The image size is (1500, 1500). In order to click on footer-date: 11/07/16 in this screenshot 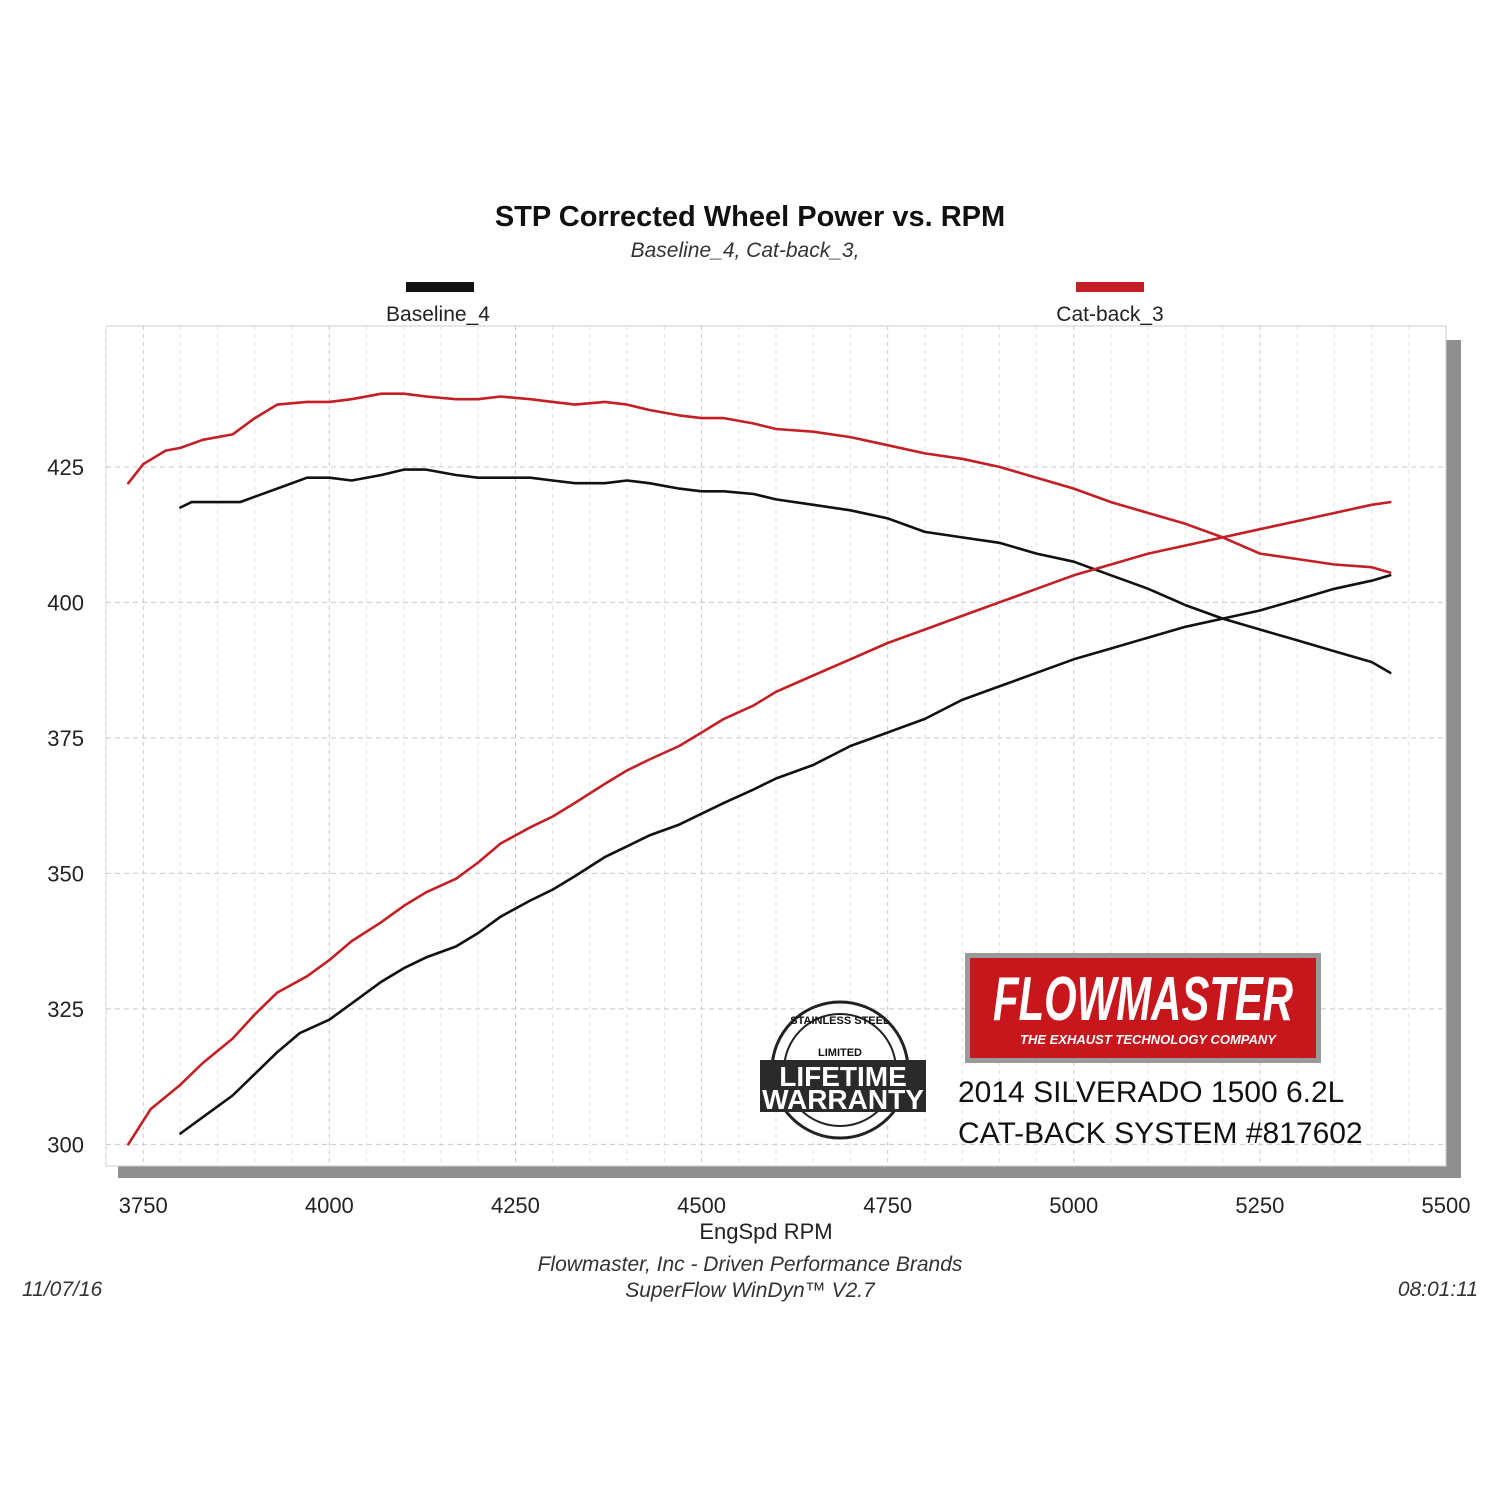, I will do `click(62, 1289)`.